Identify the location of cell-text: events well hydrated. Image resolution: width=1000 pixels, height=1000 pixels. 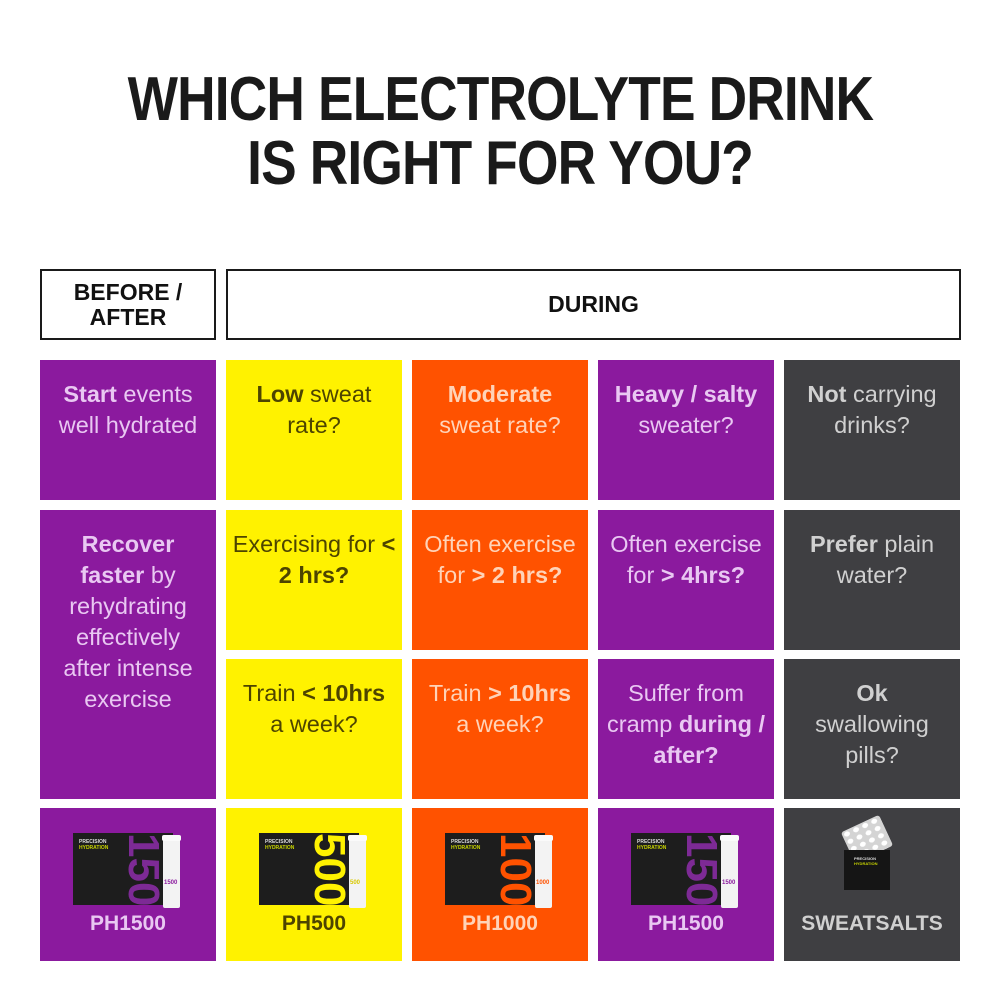
(128, 409).